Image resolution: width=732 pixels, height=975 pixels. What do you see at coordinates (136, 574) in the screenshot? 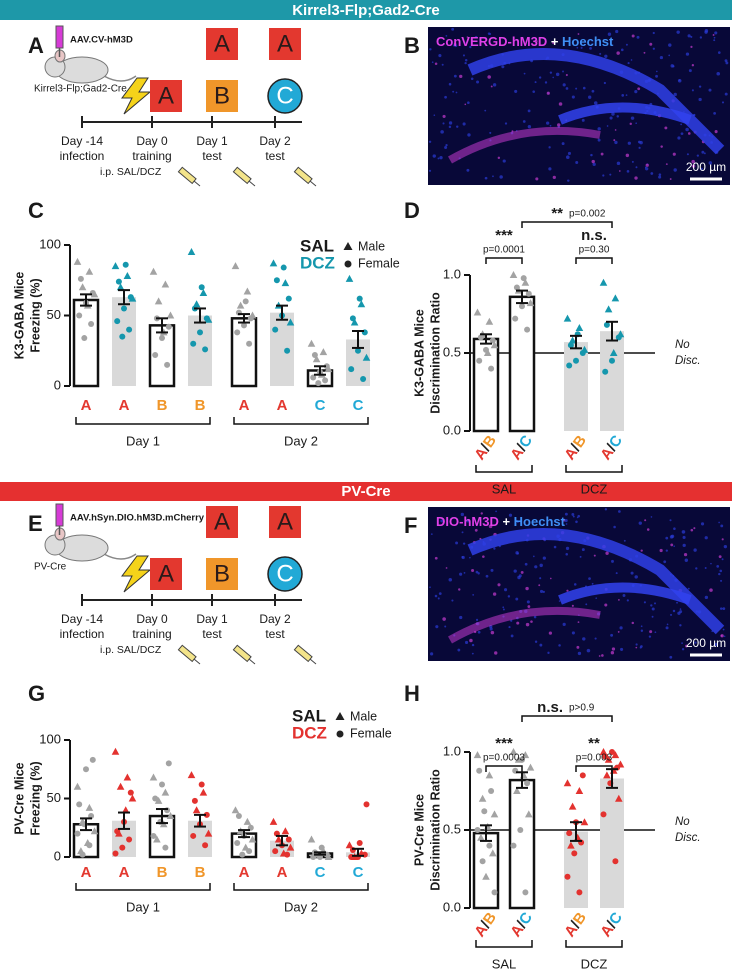
I see `shock-icon` at bounding box center [136, 574].